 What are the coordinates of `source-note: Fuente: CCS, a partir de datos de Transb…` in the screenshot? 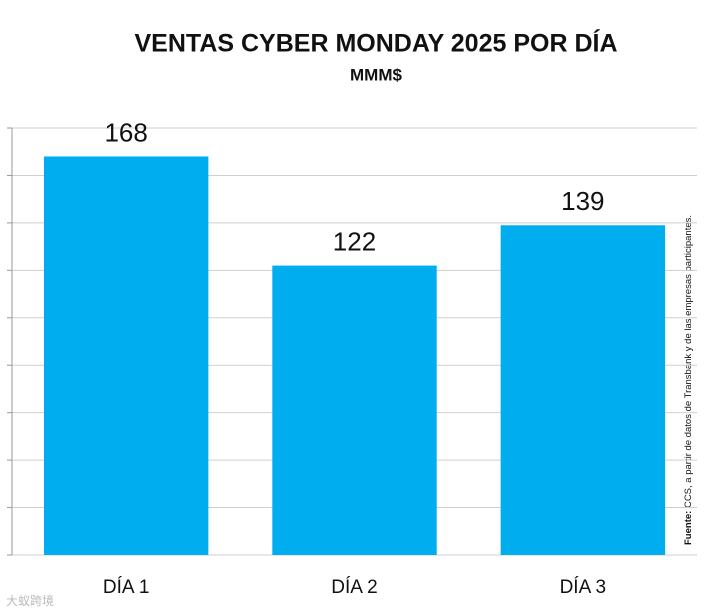 It's located at (688, 380).